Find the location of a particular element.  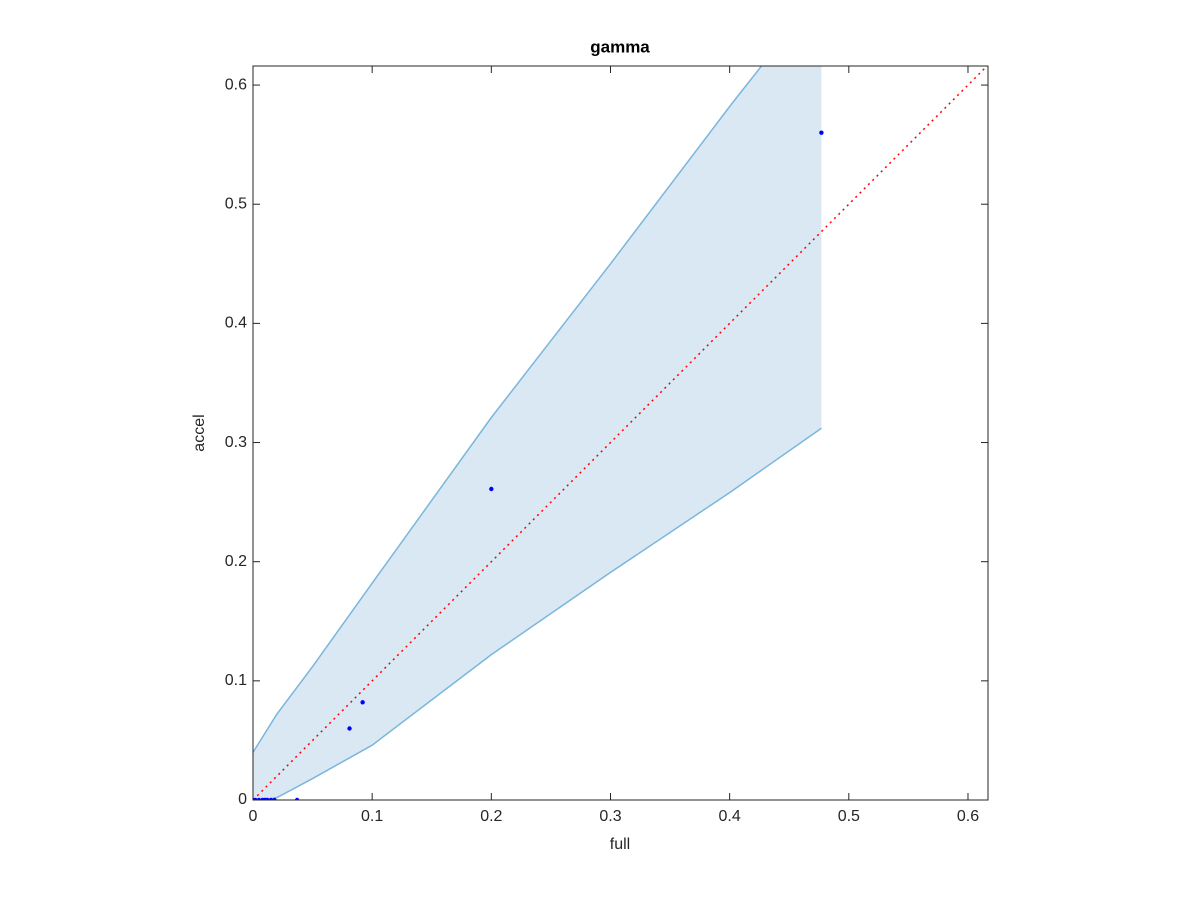

y-tick-label: 0.5 is located at coordinates (236, 203).